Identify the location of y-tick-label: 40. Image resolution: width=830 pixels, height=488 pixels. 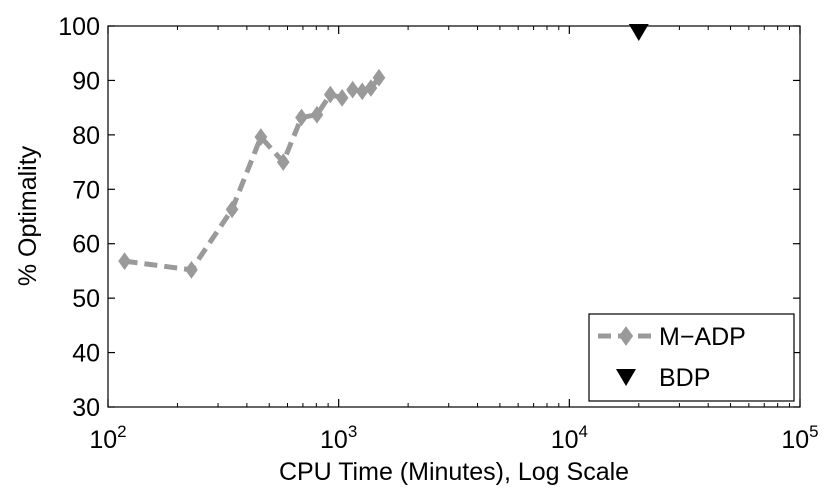
(86, 354).